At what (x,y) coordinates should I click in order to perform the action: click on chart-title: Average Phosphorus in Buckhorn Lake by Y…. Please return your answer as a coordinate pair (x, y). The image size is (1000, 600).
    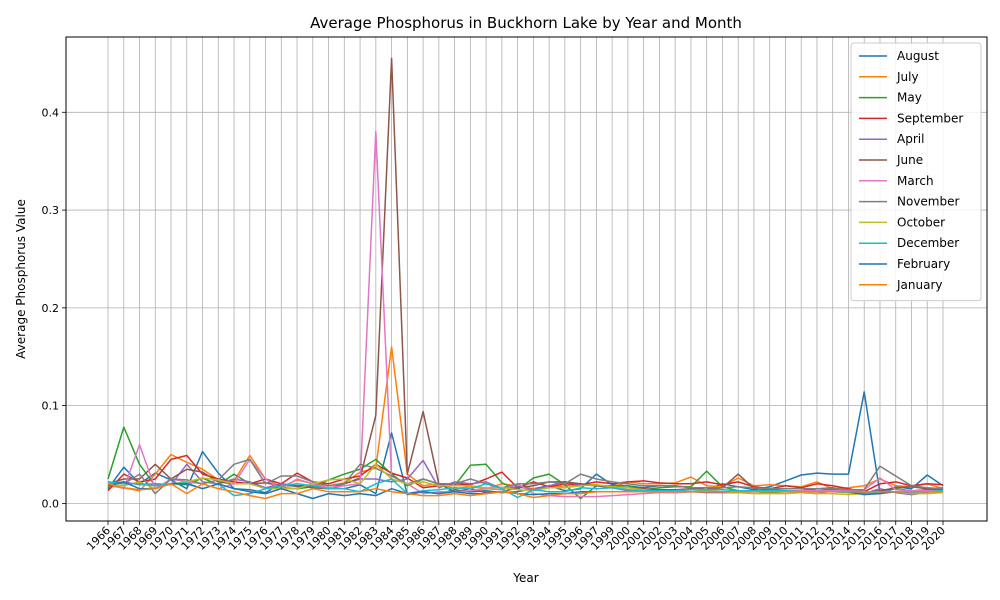
    Looking at the image, I should click on (526, 23).